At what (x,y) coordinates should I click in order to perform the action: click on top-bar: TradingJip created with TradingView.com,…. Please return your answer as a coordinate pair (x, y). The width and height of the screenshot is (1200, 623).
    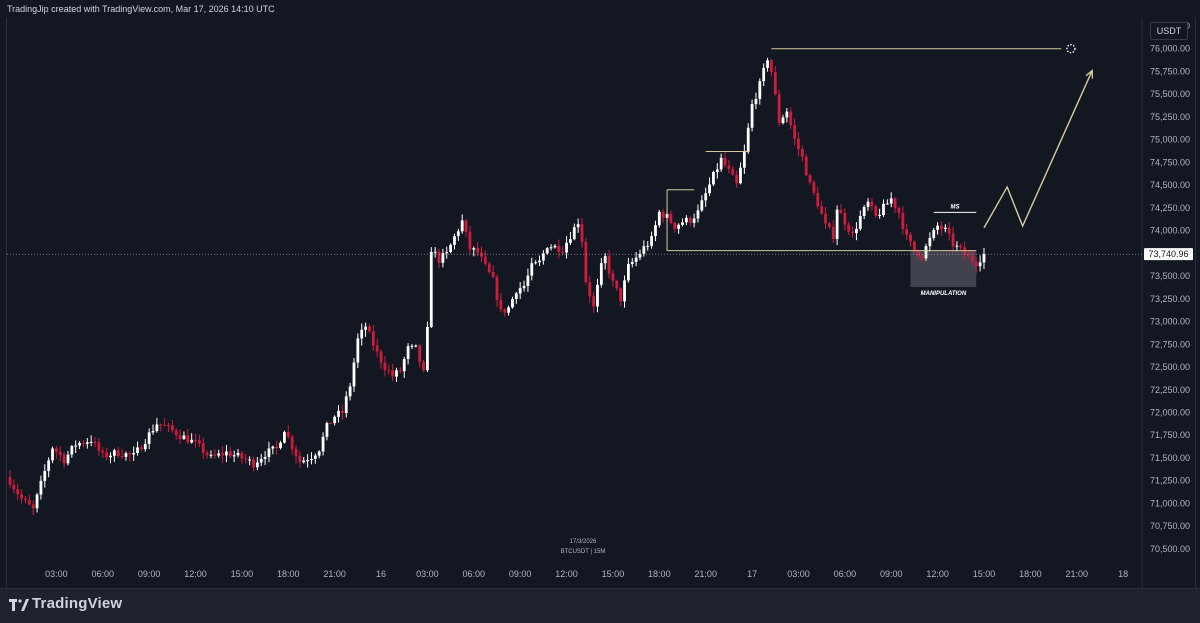
    Looking at the image, I should click on (600, 9).